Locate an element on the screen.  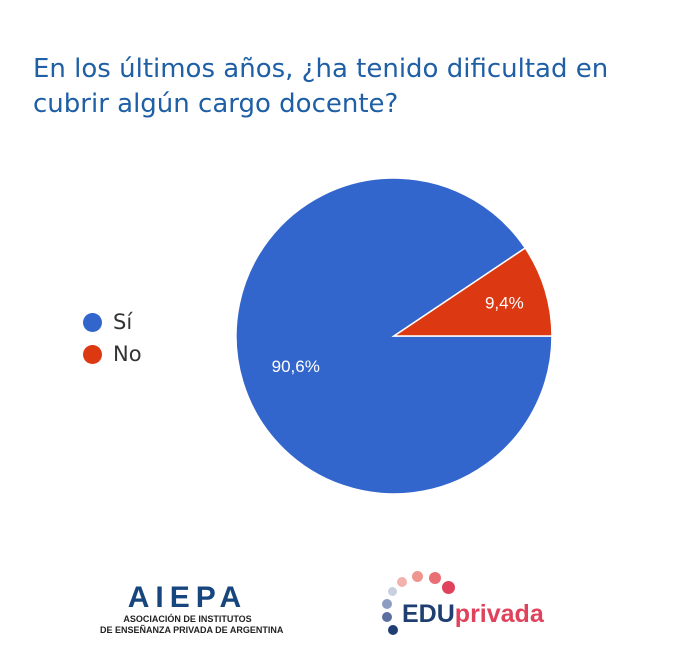
legend-item-no: No is located at coordinates (112, 354).